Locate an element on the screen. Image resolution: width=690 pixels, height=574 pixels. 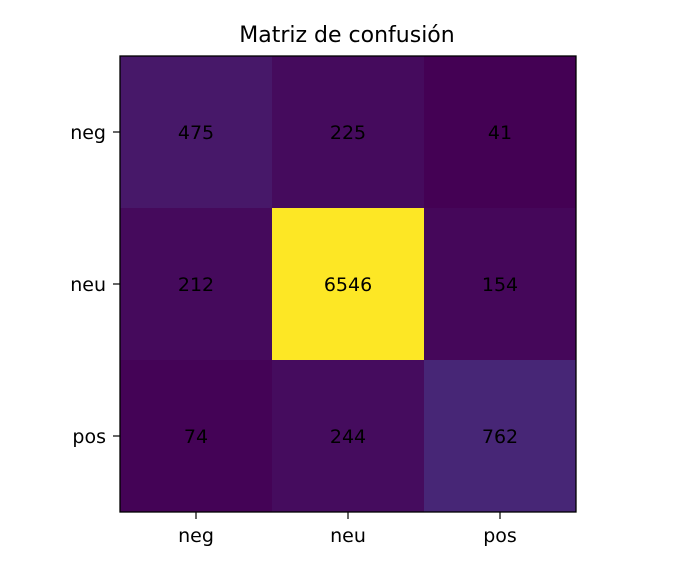
heatmap-cell-neg-pos is located at coordinates (500, 132).